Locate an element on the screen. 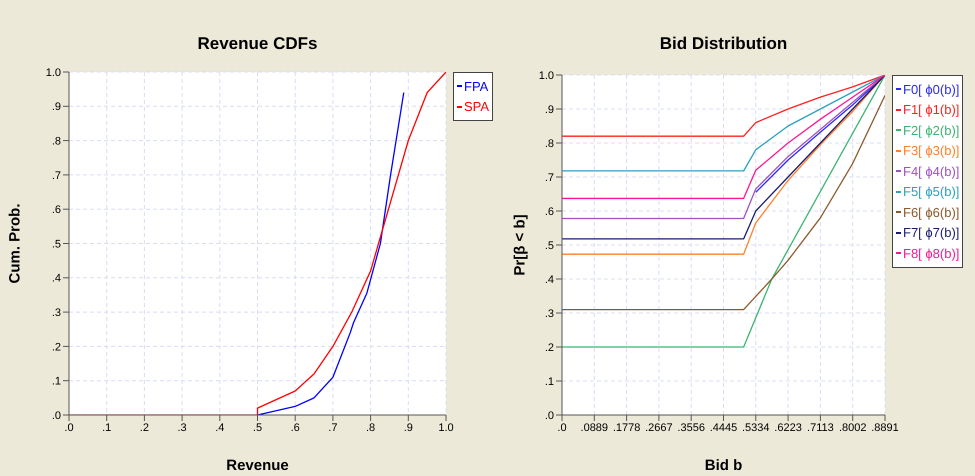 This screenshot has height=476, width=975. x-tick-label: .5334 is located at coordinates (756, 428).